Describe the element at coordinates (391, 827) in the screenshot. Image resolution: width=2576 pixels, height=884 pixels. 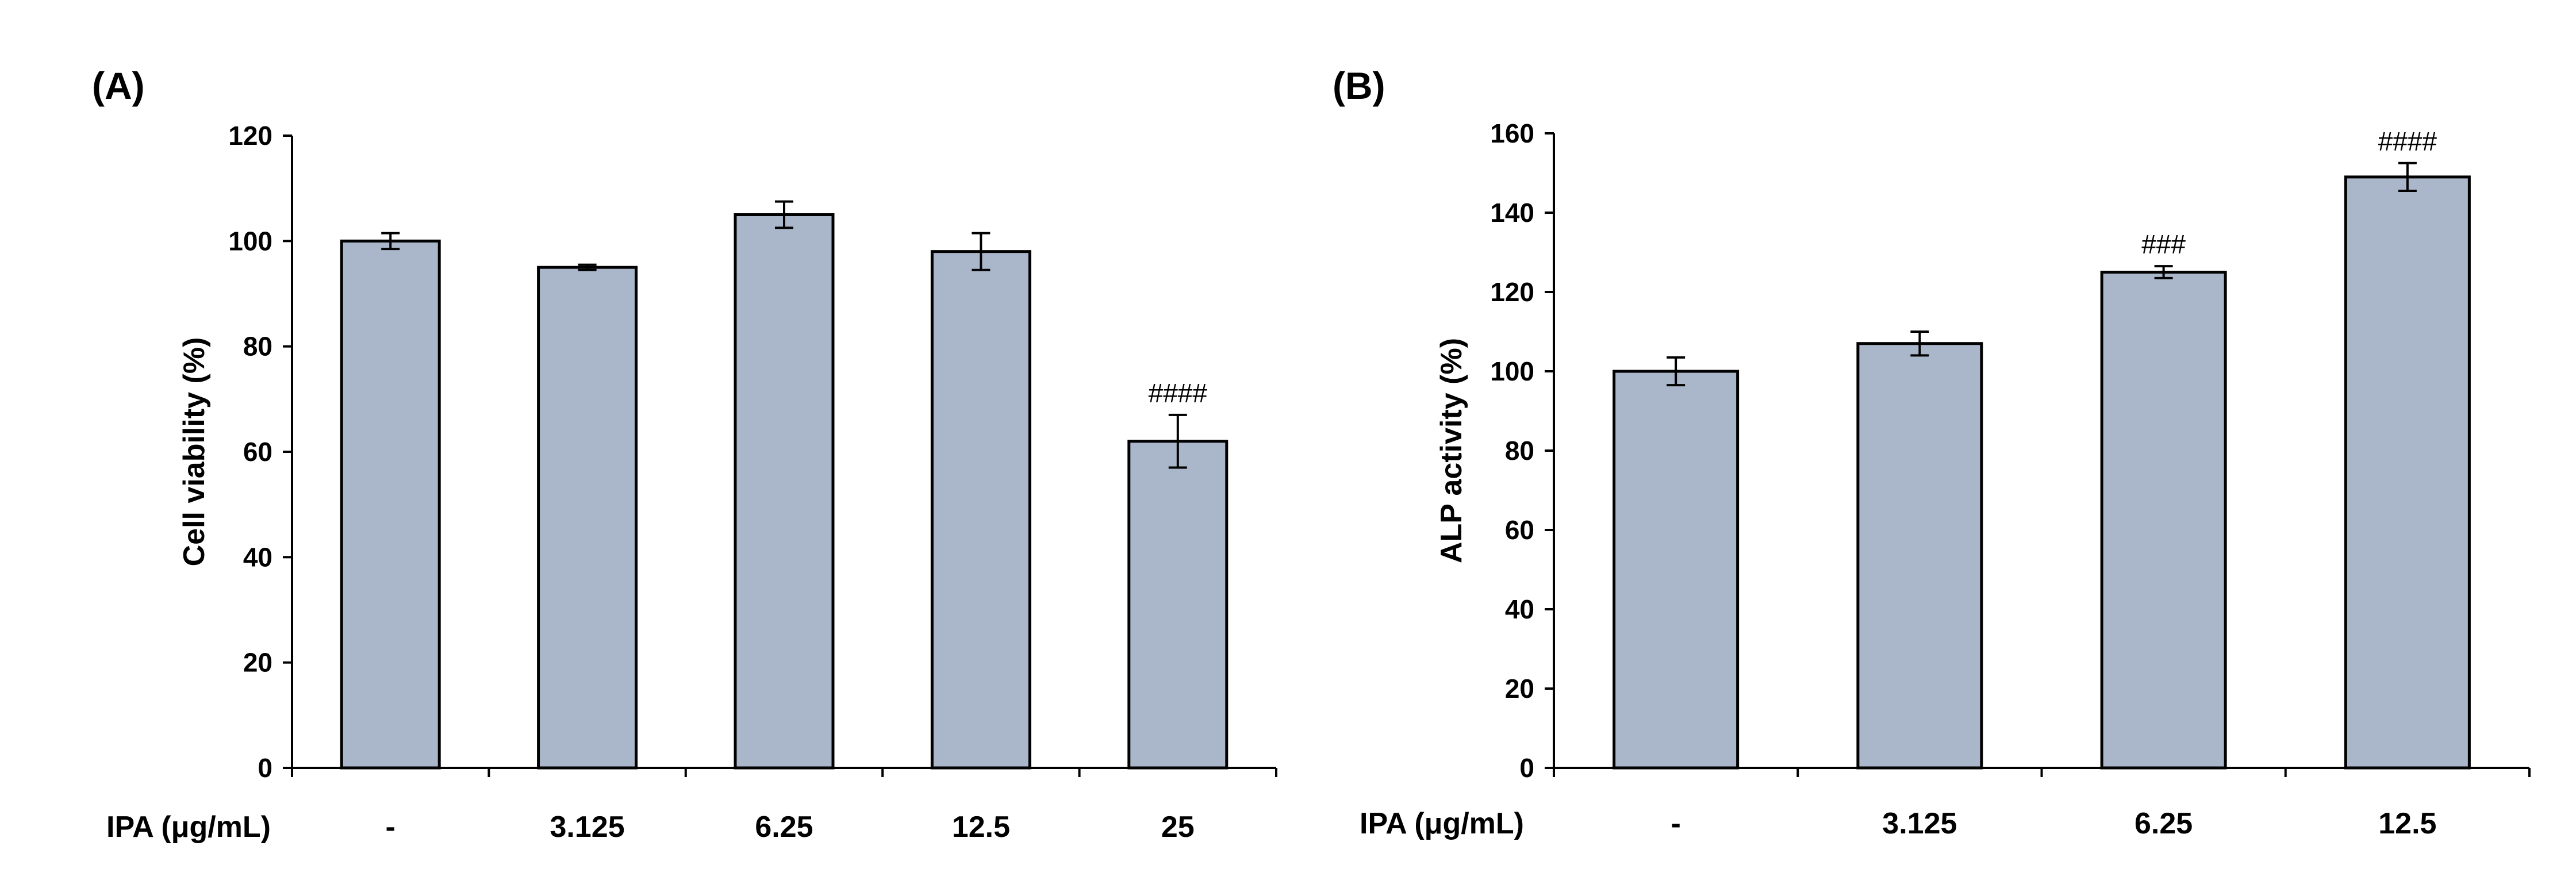
I see `category-label-a-0: -` at that location.